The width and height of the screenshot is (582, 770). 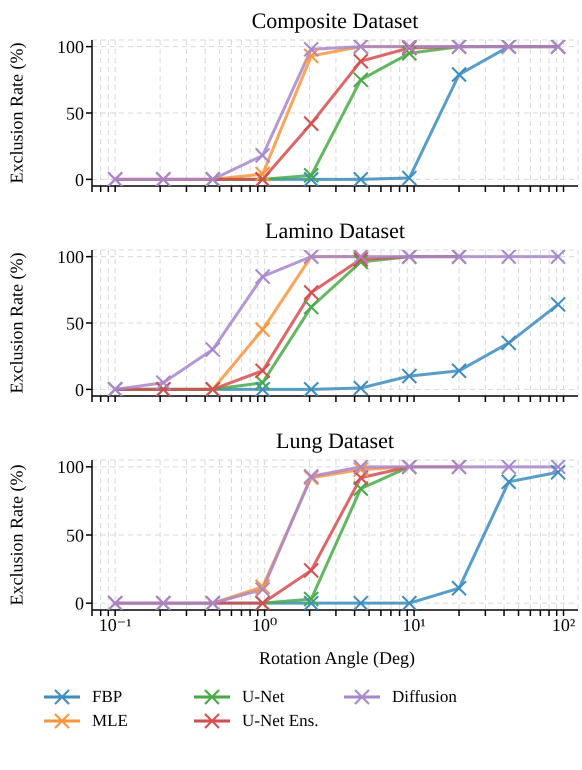 I want to click on legend-label: U-Net, so click(x=263, y=697).